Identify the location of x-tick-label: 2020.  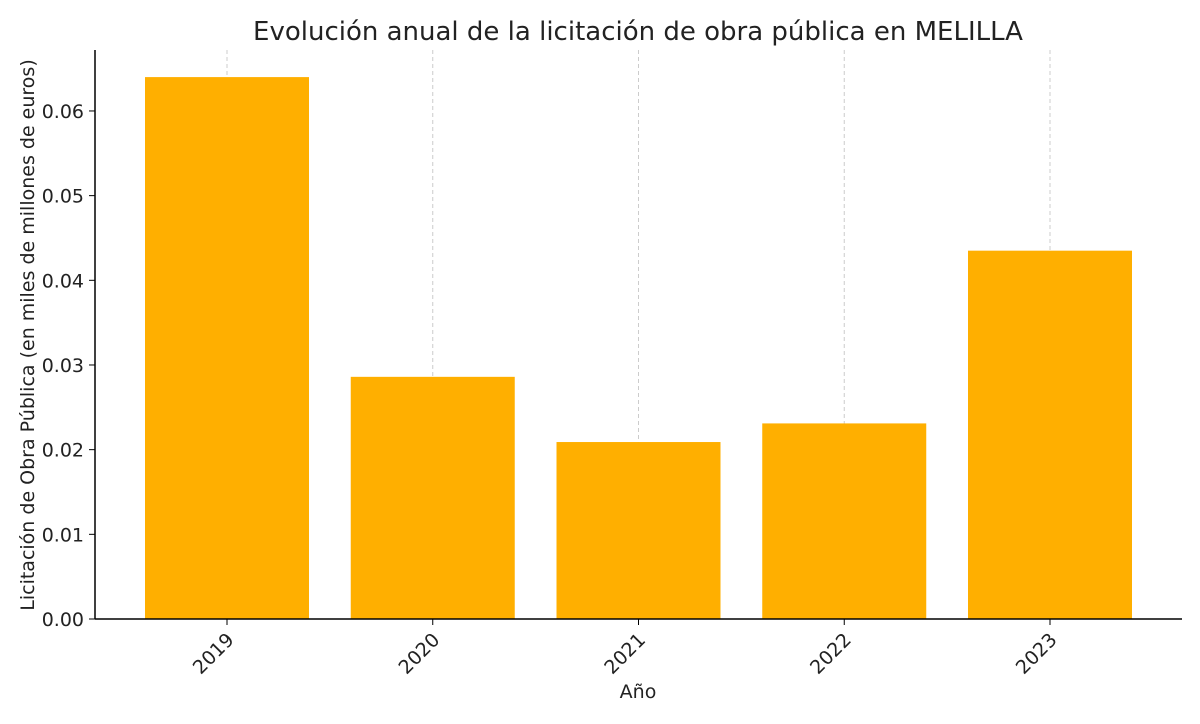
(420, 654).